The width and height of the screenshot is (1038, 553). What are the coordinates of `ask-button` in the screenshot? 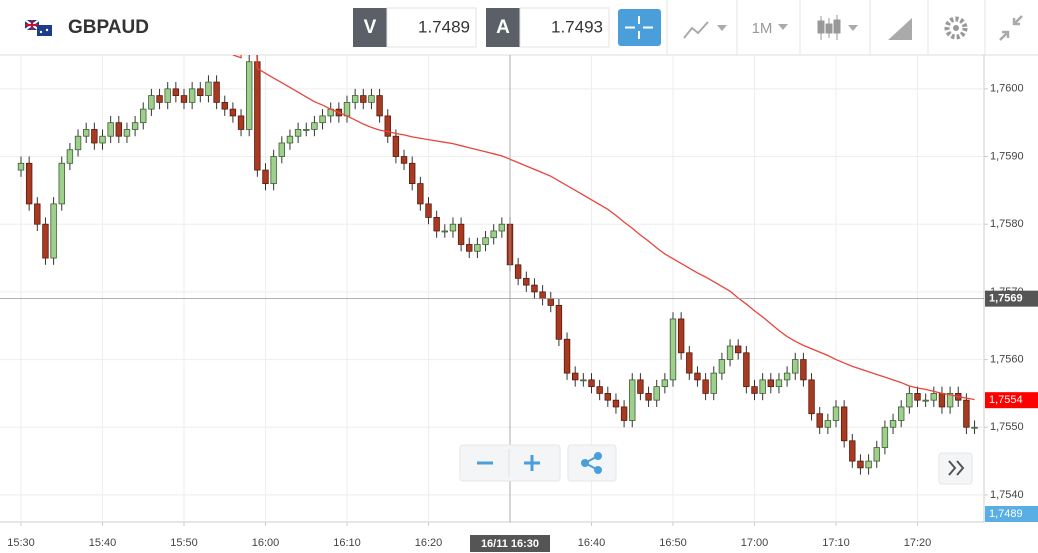 It's located at (503, 27).